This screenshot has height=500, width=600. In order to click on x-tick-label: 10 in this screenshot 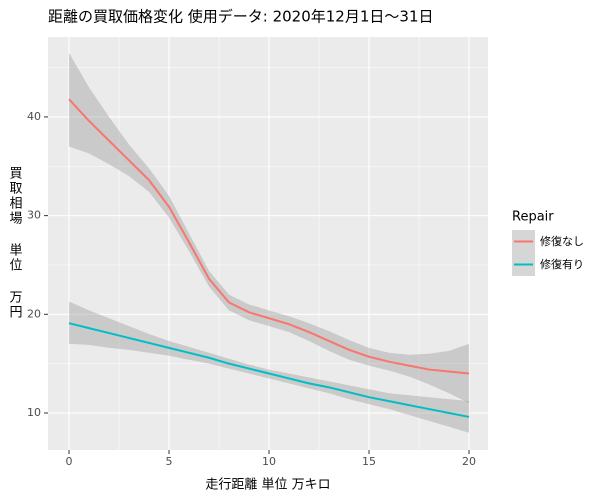, I will do `click(269, 461)`.